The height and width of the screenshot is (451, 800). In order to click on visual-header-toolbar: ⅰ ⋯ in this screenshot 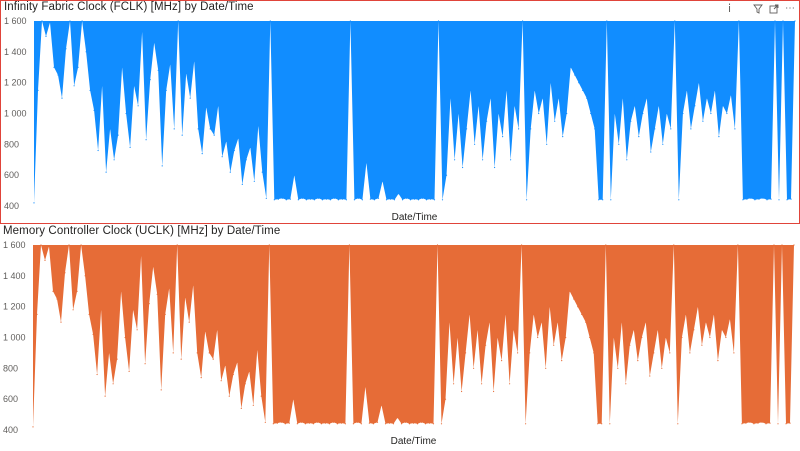, I will do `click(761, 8)`.